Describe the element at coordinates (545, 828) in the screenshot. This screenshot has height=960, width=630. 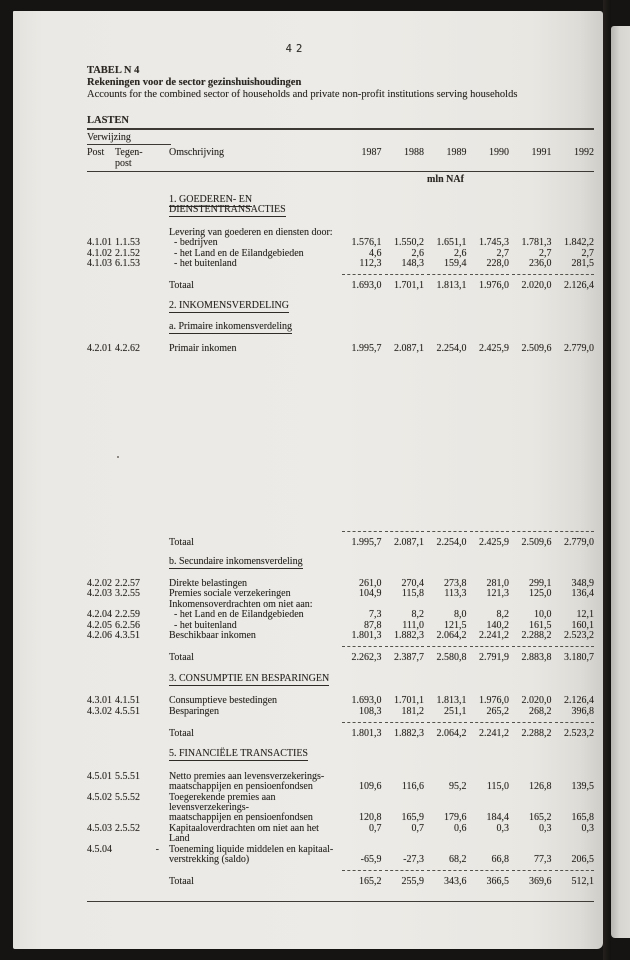
I see `value-cell: 0,3` at that location.